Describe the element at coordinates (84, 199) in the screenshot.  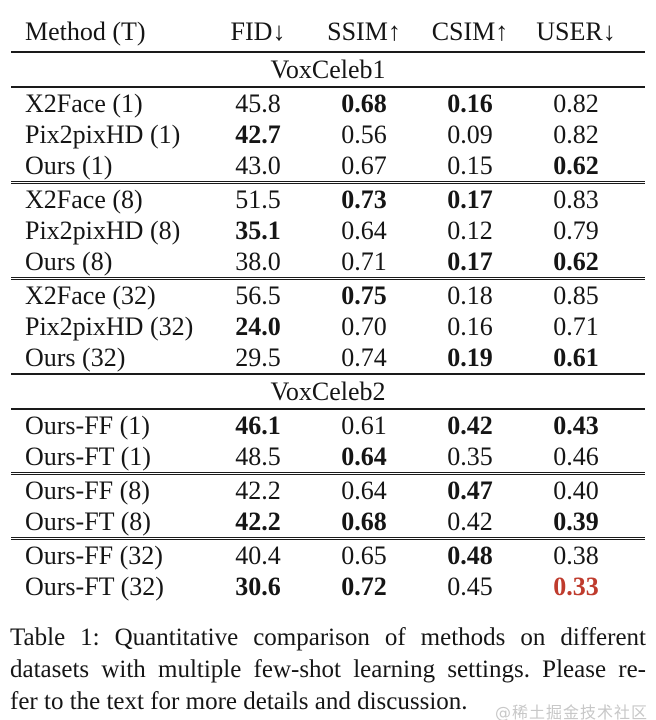
I see `method-cell: X2Face (8)` at that location.